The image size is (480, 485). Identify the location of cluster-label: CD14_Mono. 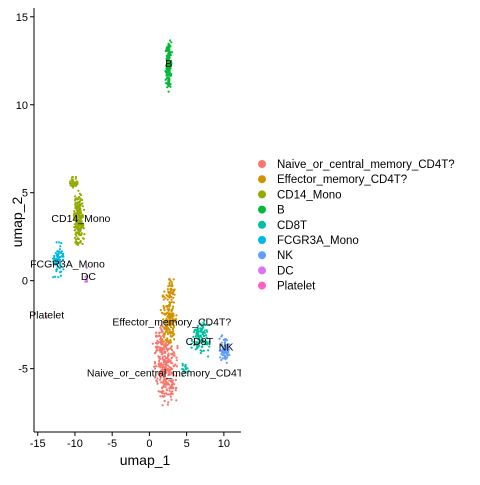
(80, 219).